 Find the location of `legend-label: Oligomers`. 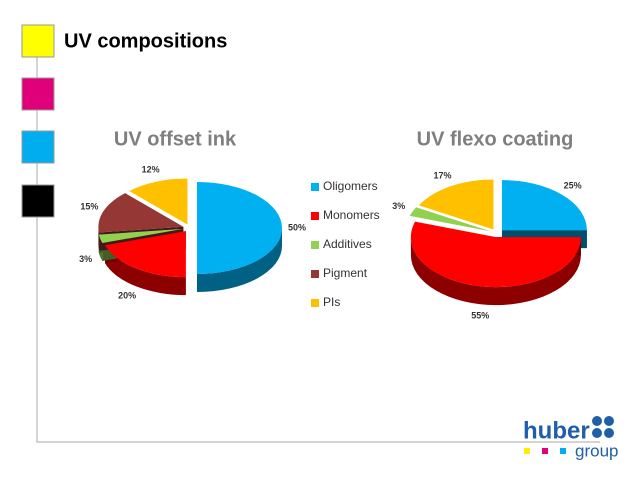

legend-label: Oligomers is located at coordinates (350, 186).